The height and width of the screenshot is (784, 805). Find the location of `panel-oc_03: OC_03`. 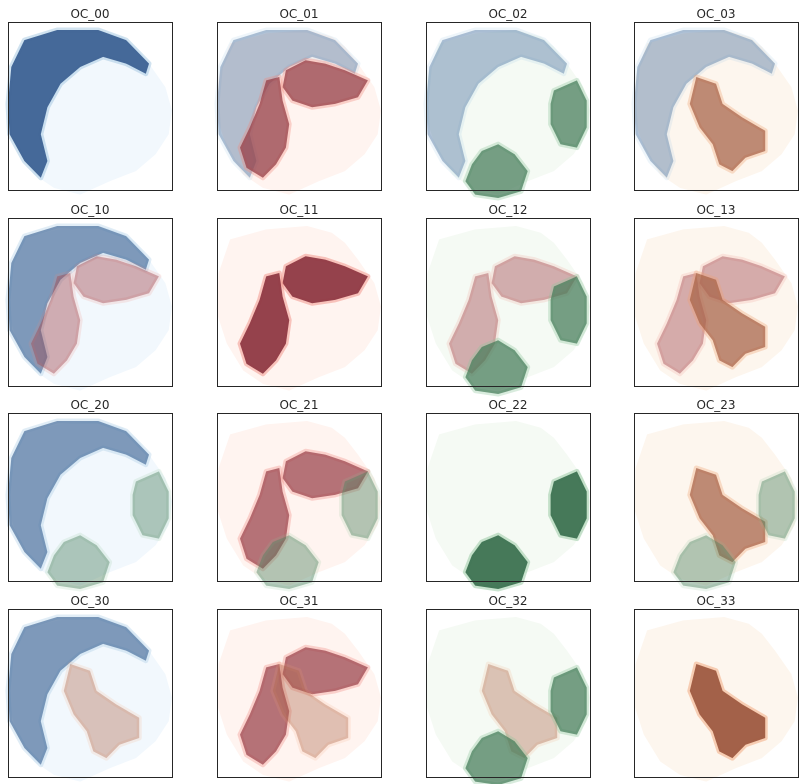

panel-oc_03: OC_03 is located at coordinates (715, 101).